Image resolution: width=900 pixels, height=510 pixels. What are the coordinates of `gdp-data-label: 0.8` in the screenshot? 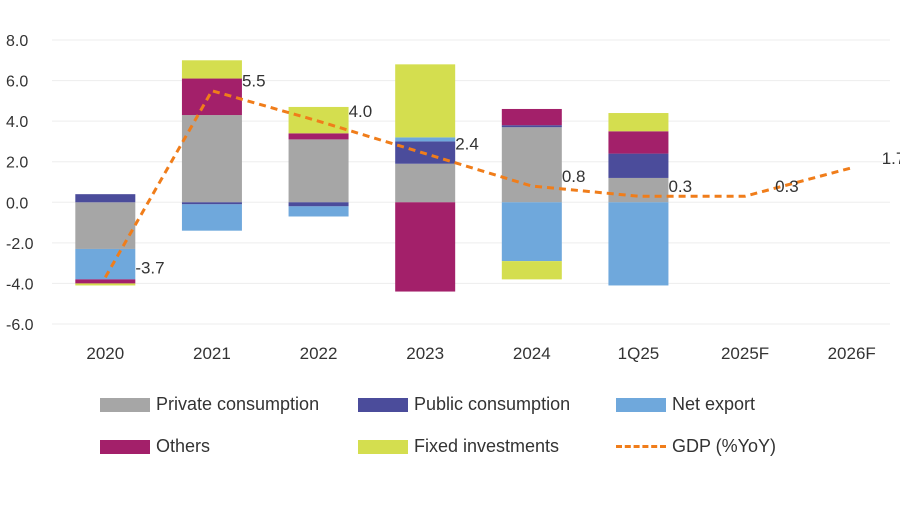 It's located at (574, 176).